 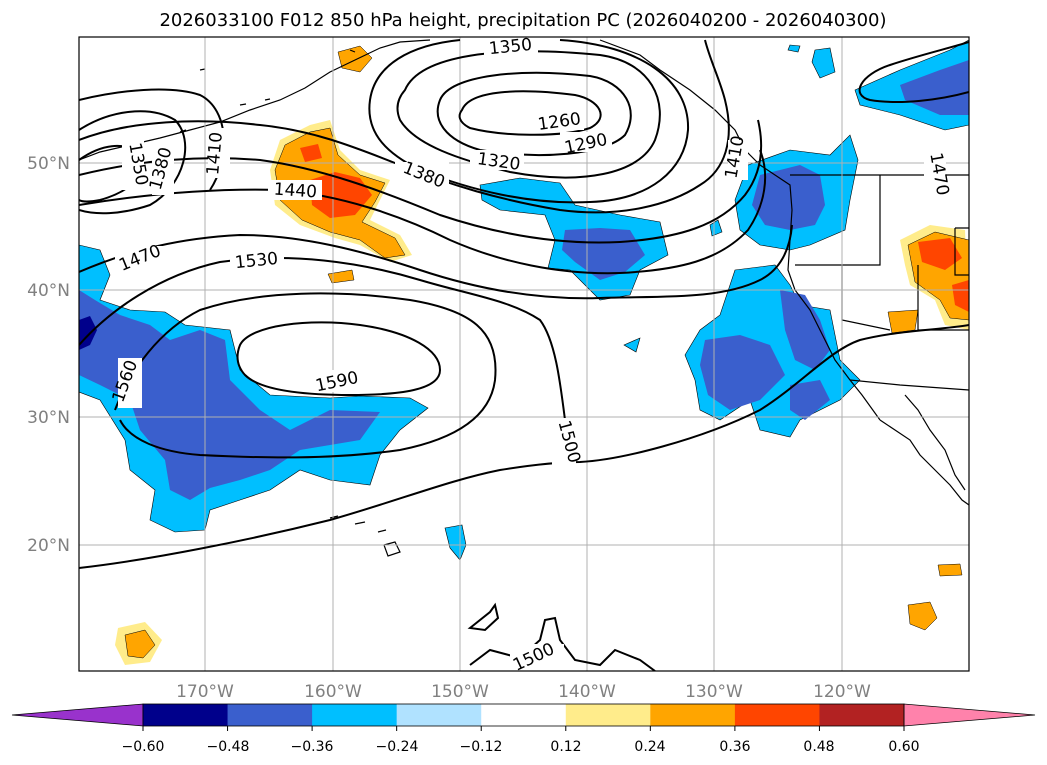 I want to click on colorbar-border, so click(x=523, y=715).